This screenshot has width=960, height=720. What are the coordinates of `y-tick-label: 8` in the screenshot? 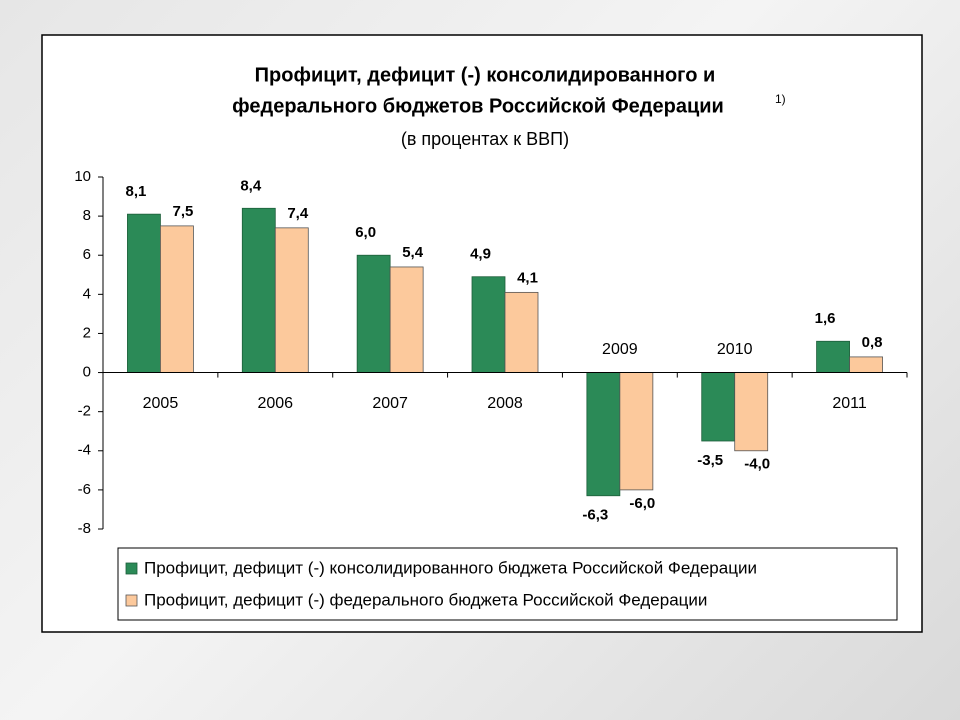 It's located at (87, 215).